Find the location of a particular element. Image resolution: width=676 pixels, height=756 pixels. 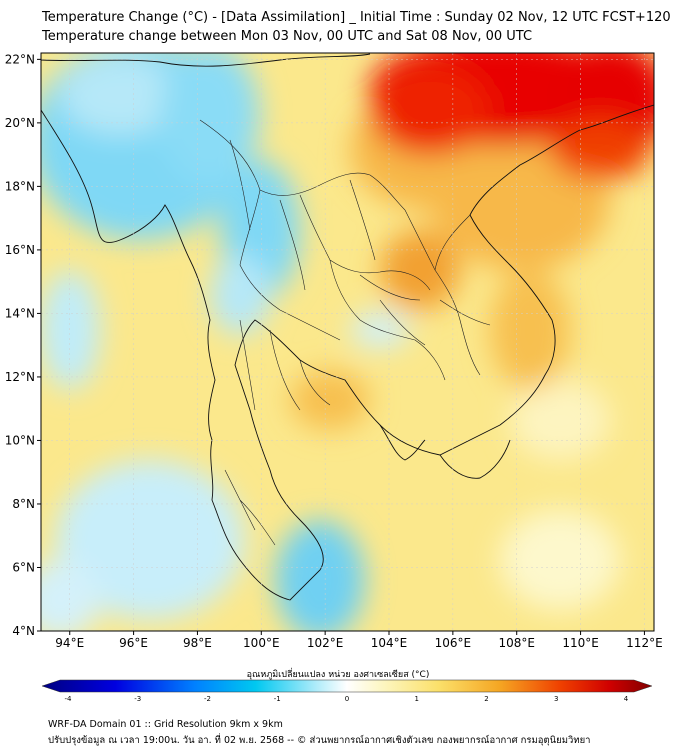

colorbar-tick-label: 0 is located at coordinates (347, 699).